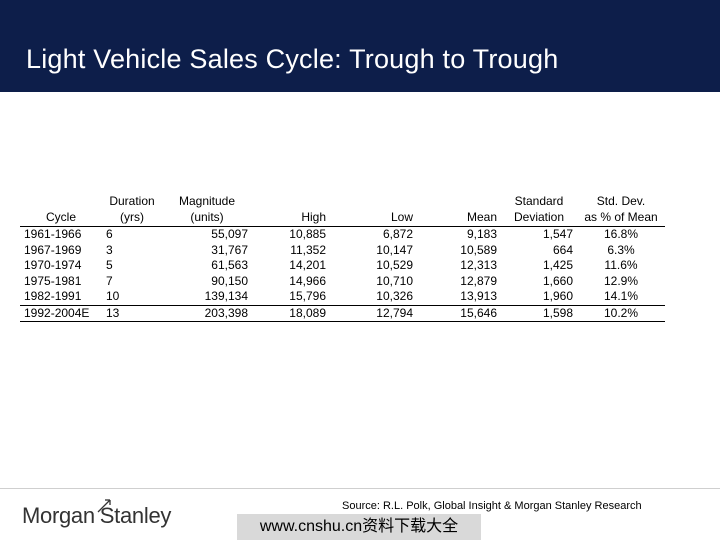  What do you see at coordinates (621, 280) in the screenshot?
I see `cell-std-dev-pct: 12.9%` at bounding box center [621, 280].